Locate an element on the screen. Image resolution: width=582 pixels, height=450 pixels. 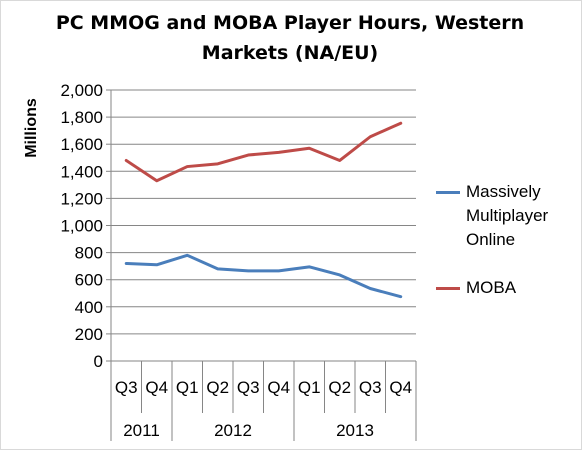
y-axis-label: Millions is located at coordinates (31, 128).